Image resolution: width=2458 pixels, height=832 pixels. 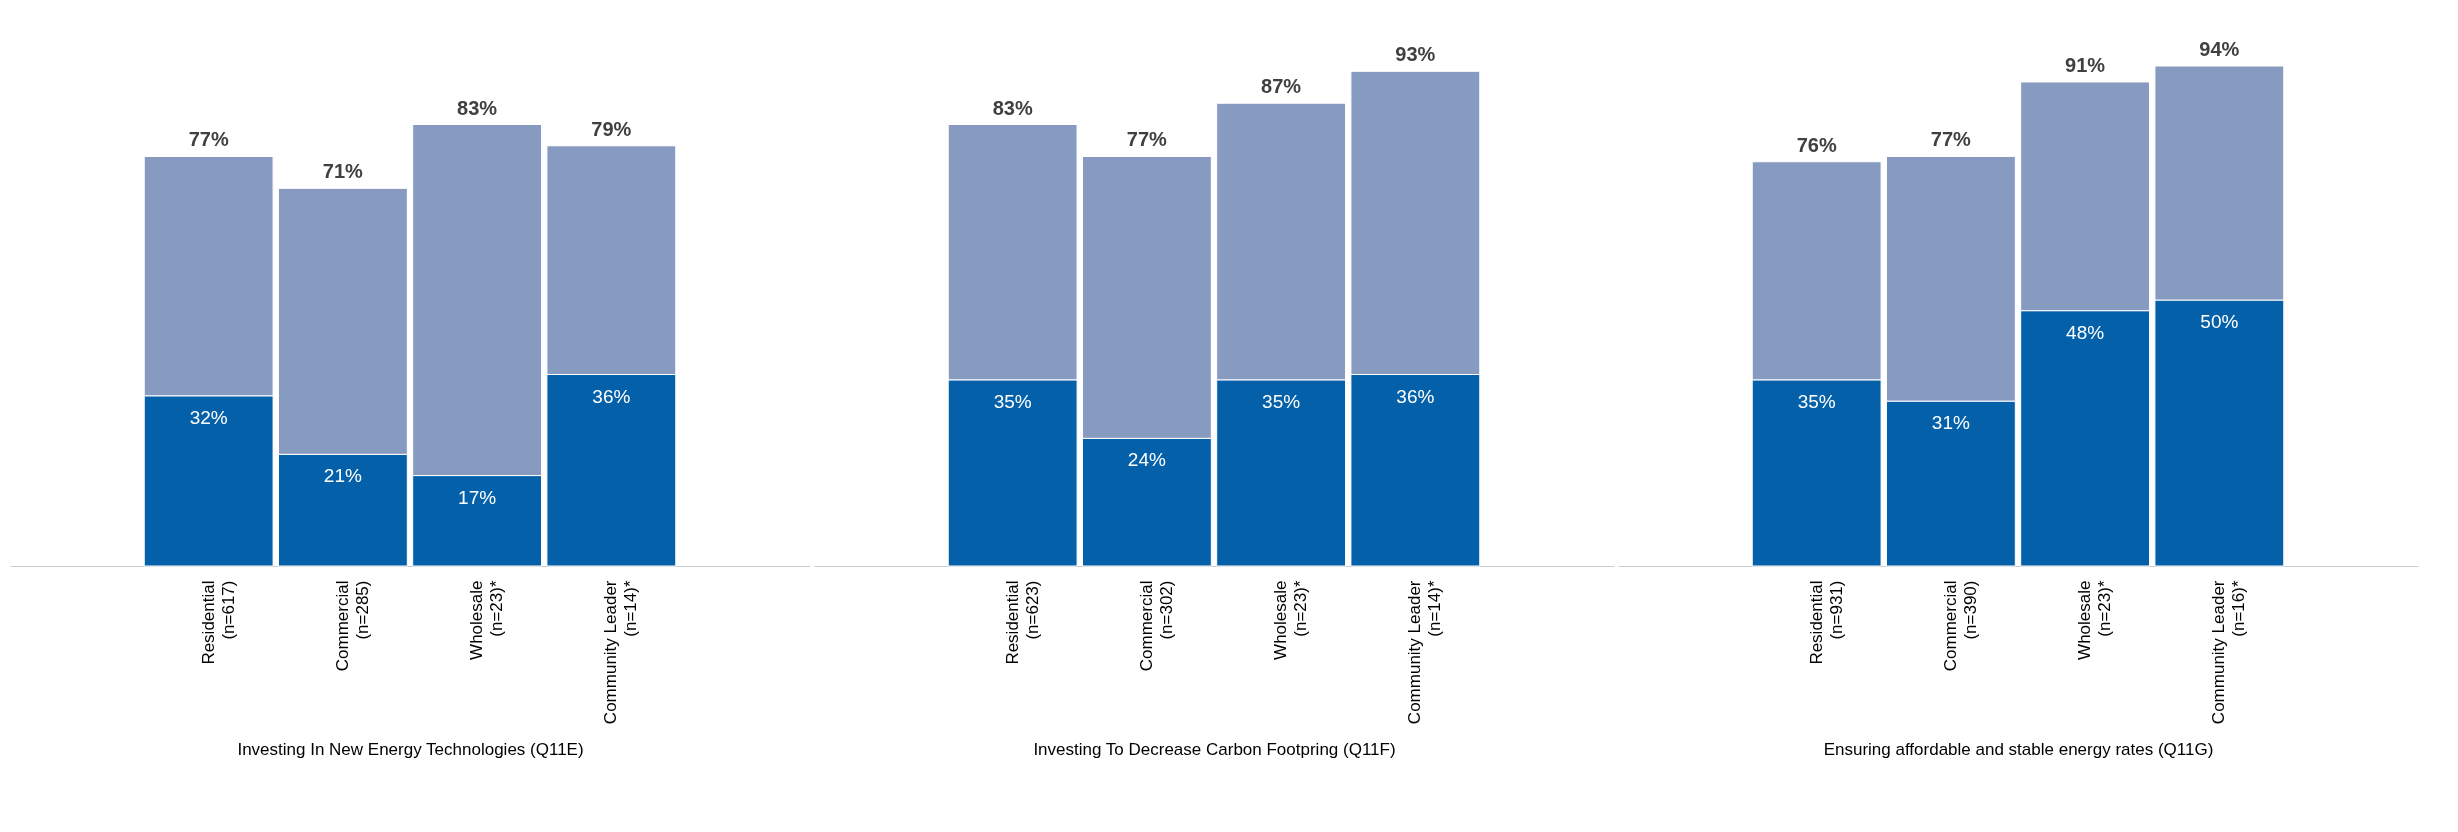 I want to click on total-label: 79%, so click(x=611, y=128).